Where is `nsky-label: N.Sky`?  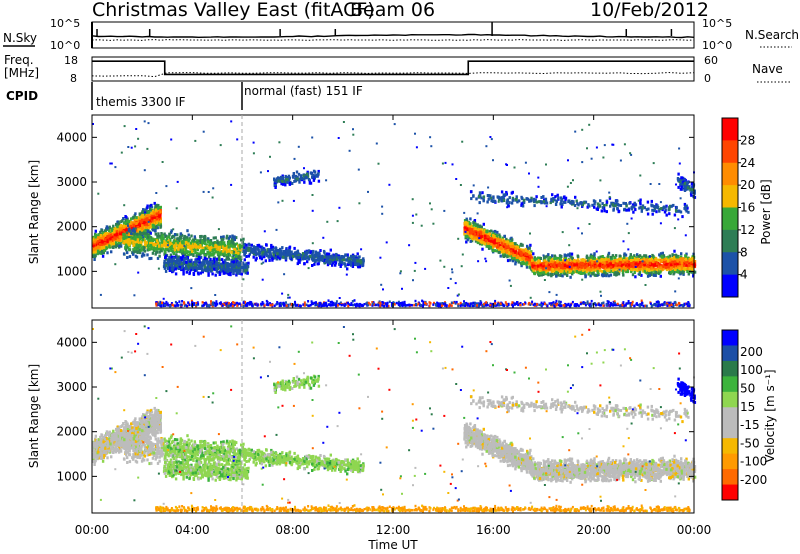
nsky-label: N.Sky is located at coordinates (20, 38).